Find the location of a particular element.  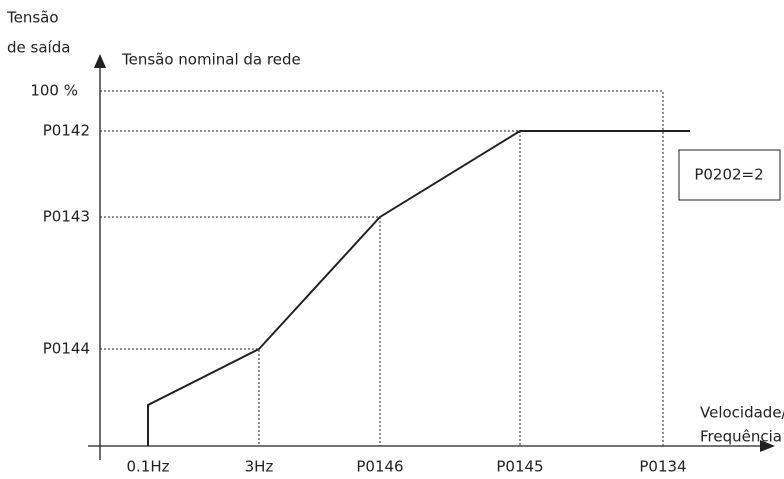

x-point: P0146 is located at coordinates (379, 467).